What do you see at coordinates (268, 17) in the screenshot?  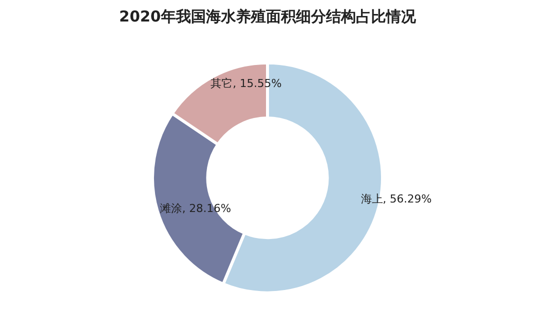 I see `chart-title: 2020年我国海水养殖面积细分结构占比情况` at bounding box center [268, 17].